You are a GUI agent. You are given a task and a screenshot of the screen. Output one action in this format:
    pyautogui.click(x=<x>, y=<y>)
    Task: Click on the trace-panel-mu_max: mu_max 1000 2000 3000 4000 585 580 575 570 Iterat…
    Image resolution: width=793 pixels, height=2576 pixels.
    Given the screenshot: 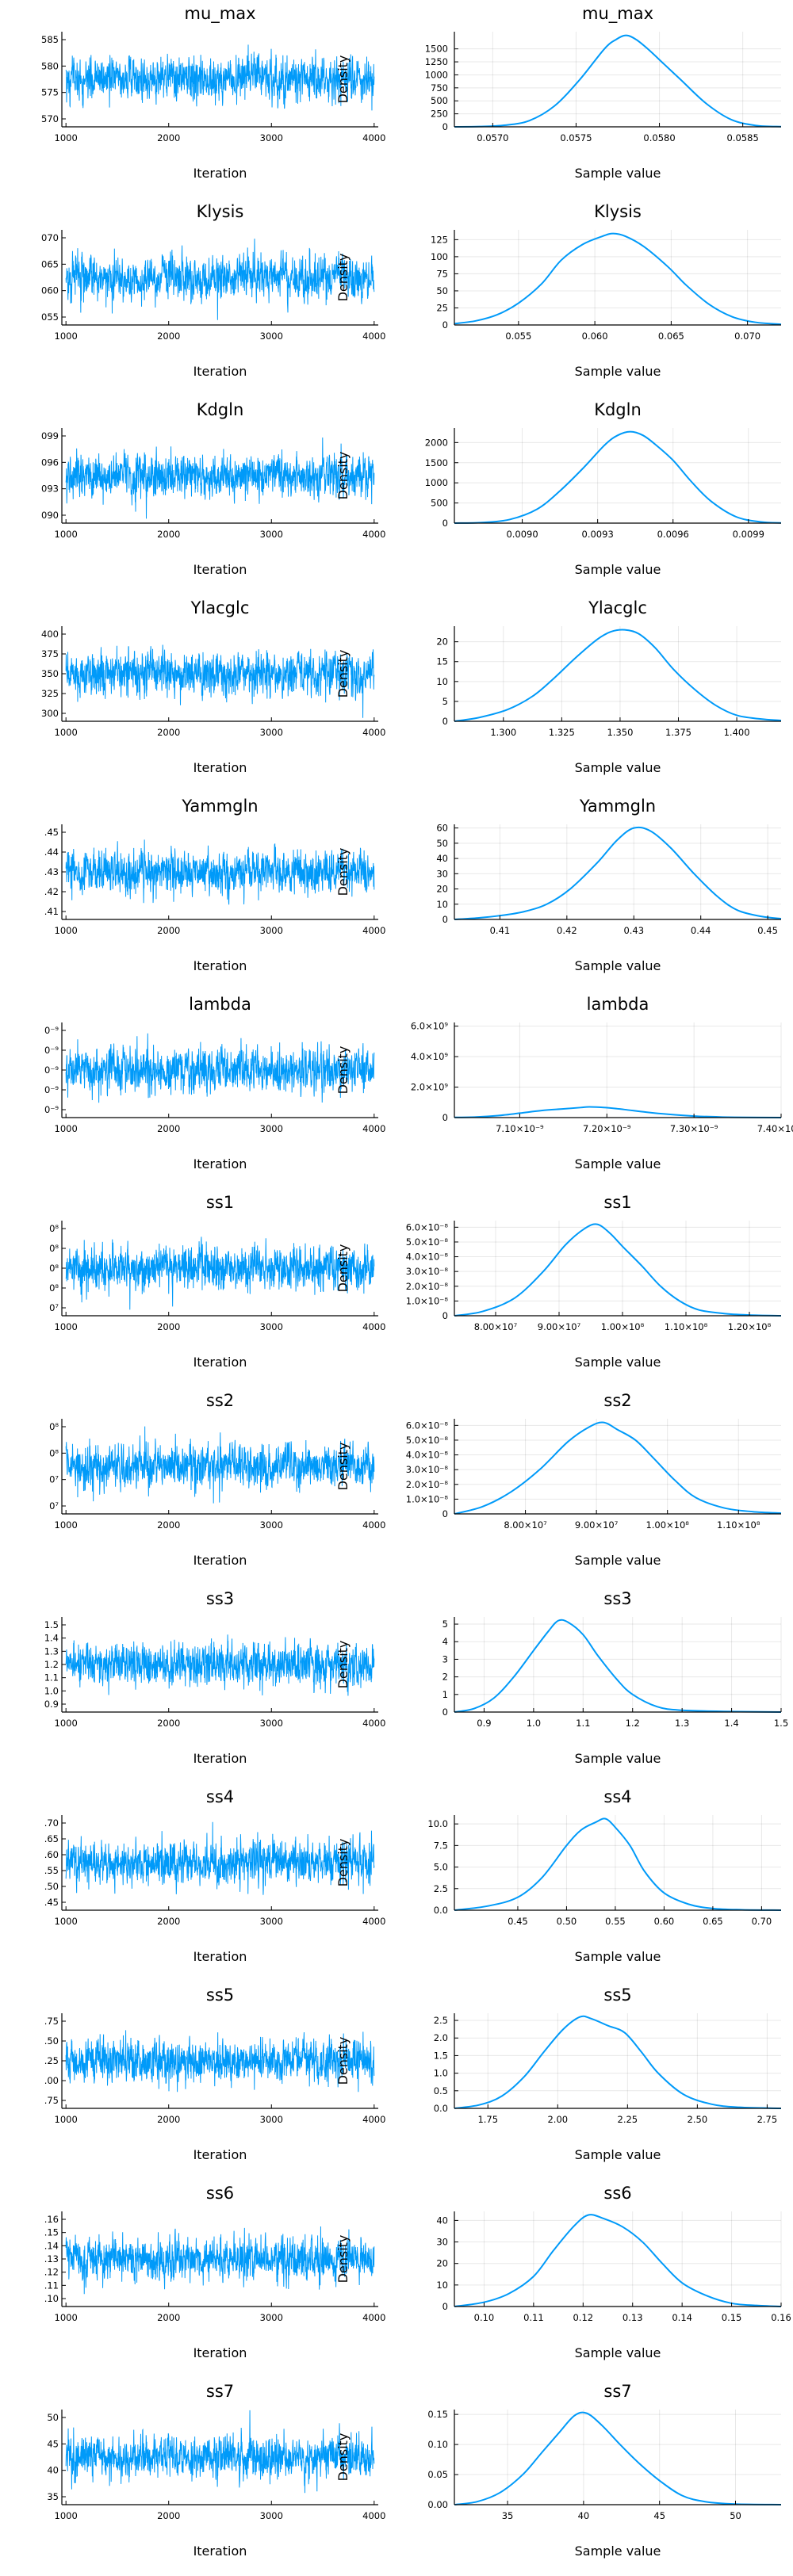 What is the action you would take?
    pyautogui.click(x=213, y=92)
    